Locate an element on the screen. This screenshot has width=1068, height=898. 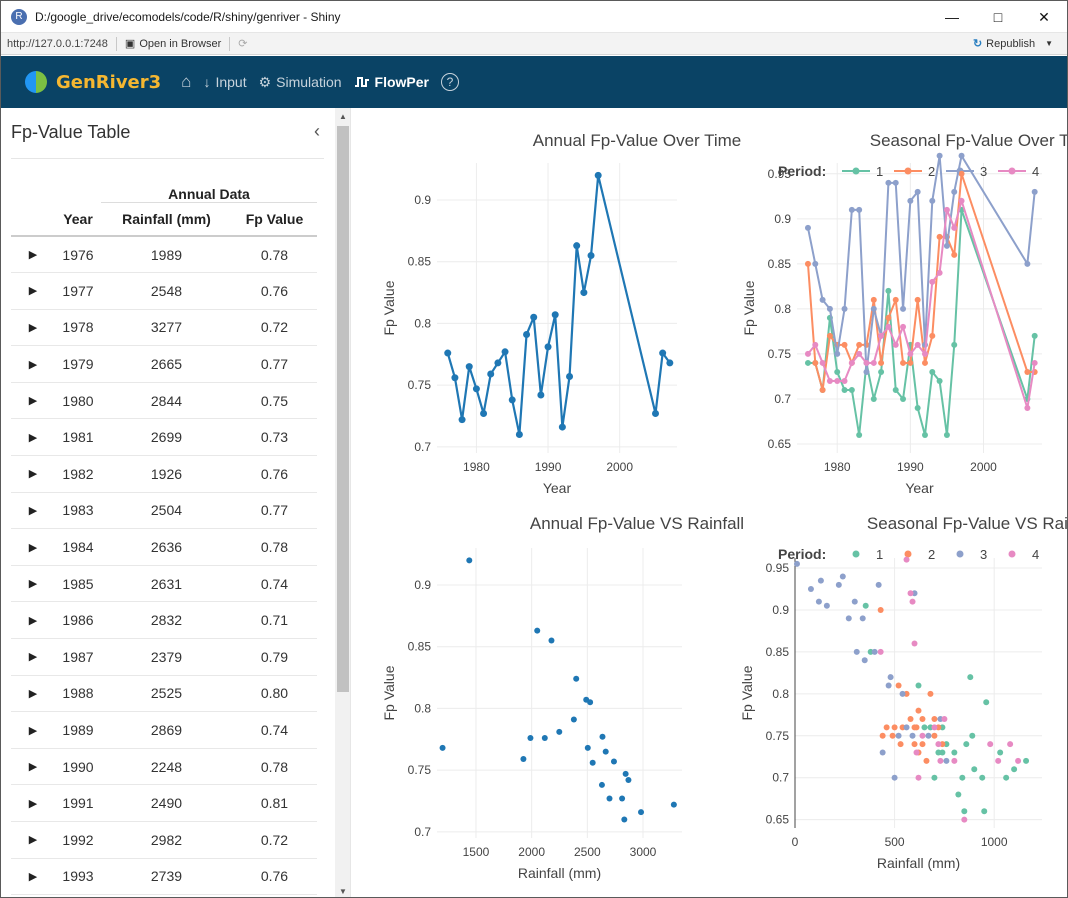
table-row: ▶ 1992 2982 0.72 is located at coordinates (164, 840).